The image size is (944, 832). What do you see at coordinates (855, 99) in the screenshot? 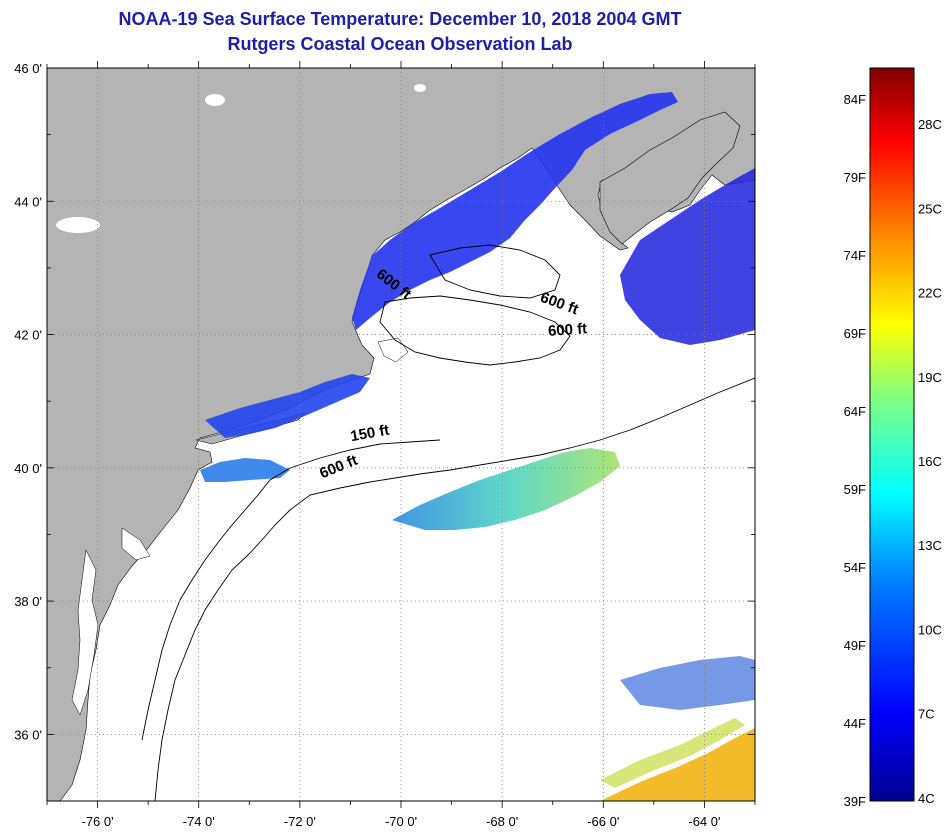
I see `colorbar-f-label: 84F` at bounding box center [855, 99].